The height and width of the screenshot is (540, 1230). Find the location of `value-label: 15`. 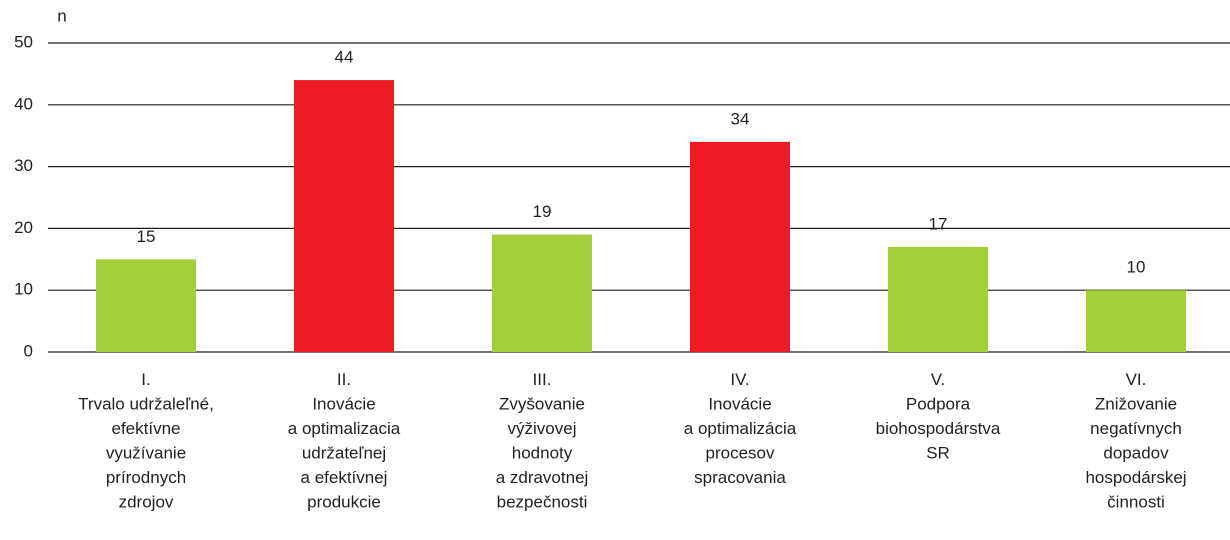

value-label: 15 is located at coordinates (146, 236).